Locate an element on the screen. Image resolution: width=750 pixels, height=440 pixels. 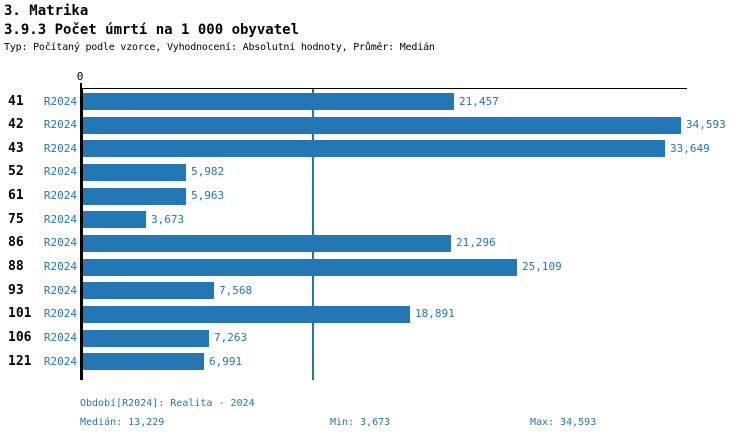
axis-zero-label: 0 is located at coordinates (80, 76).